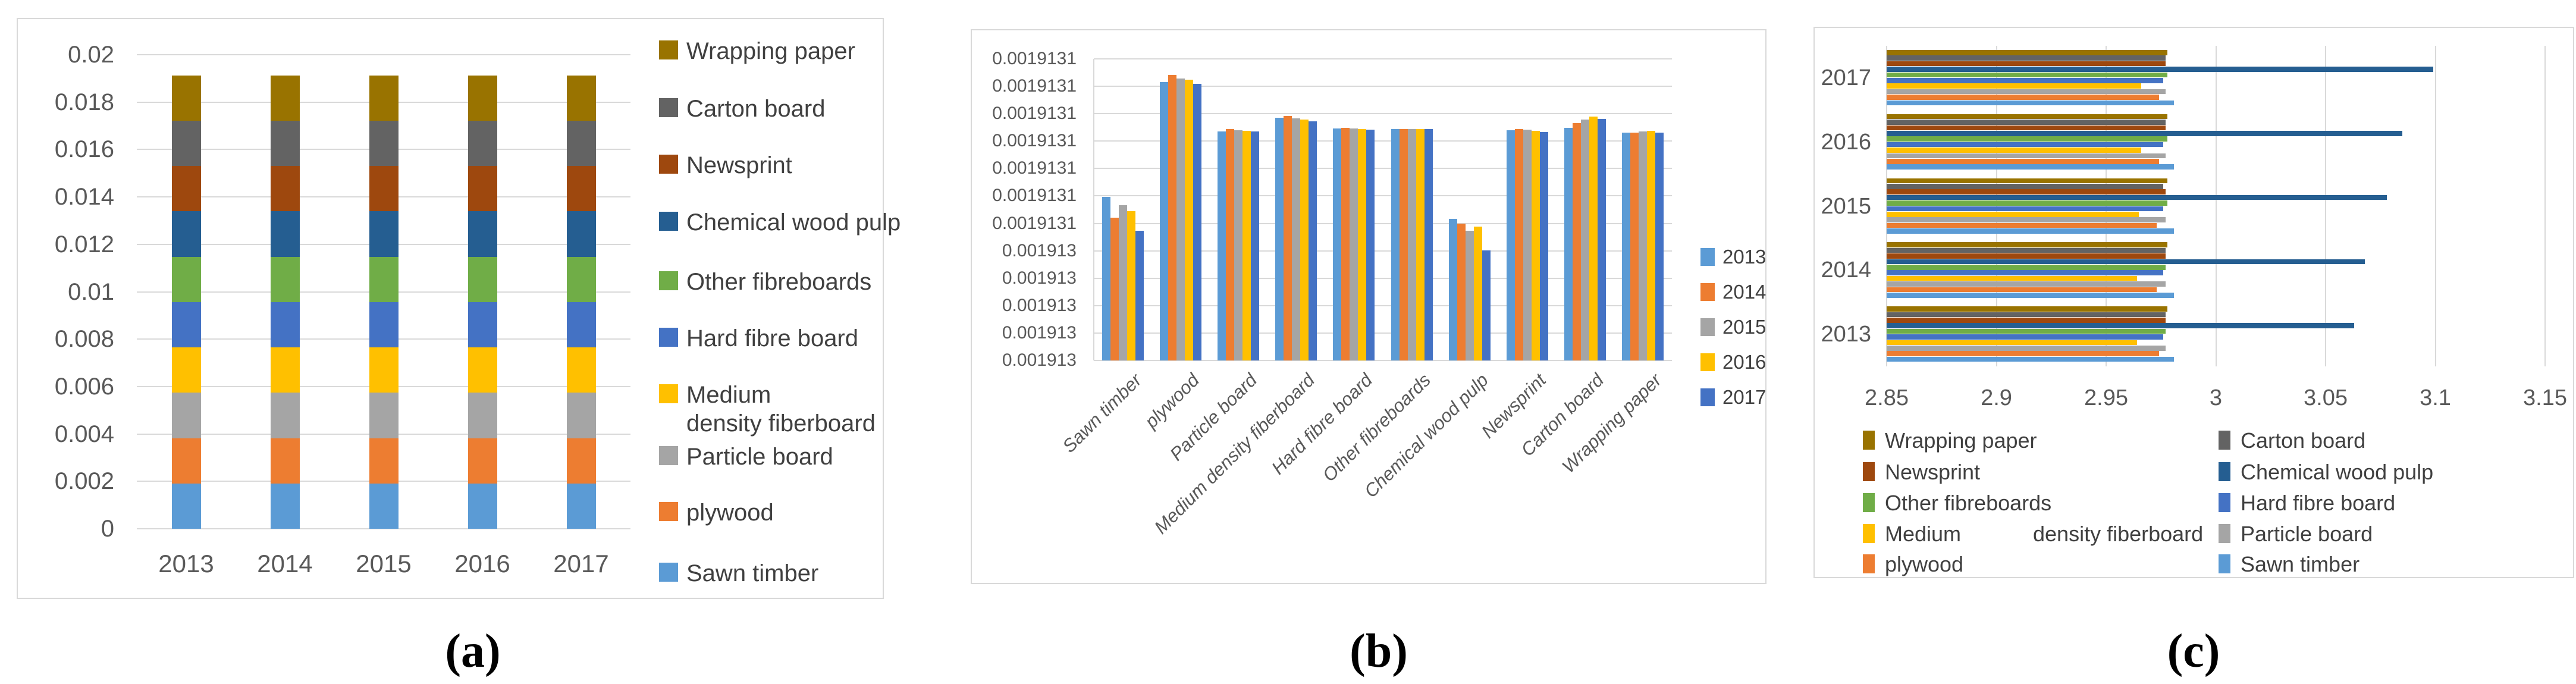  I want to click on x-axis-tick-label: 3.1, so click(2435, 397).